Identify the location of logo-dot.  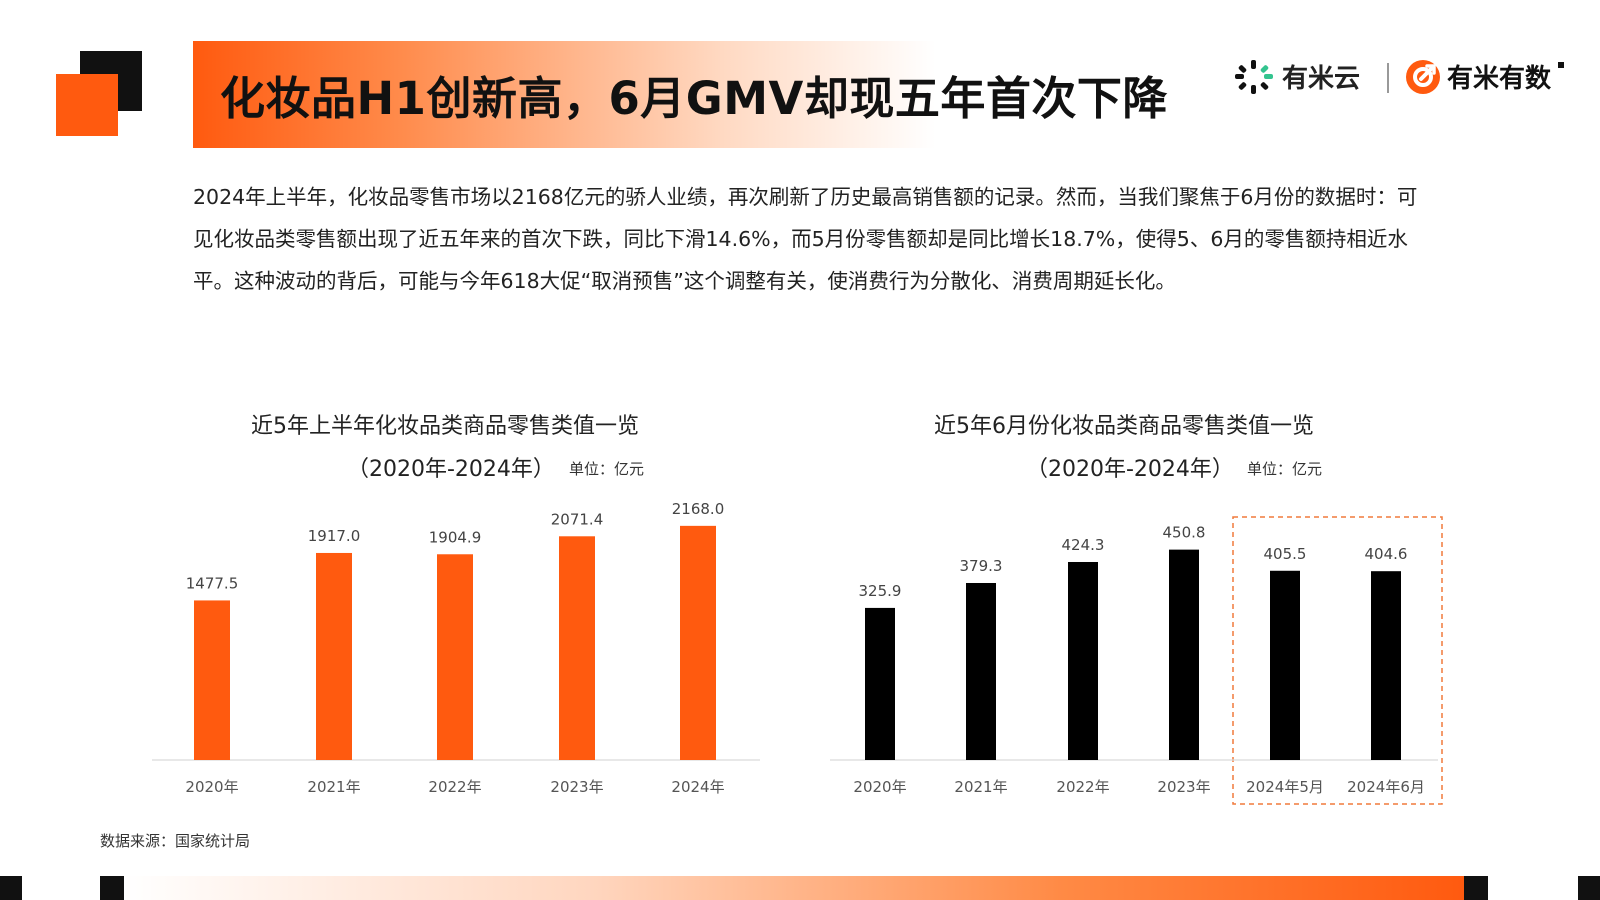
(1561, 65).